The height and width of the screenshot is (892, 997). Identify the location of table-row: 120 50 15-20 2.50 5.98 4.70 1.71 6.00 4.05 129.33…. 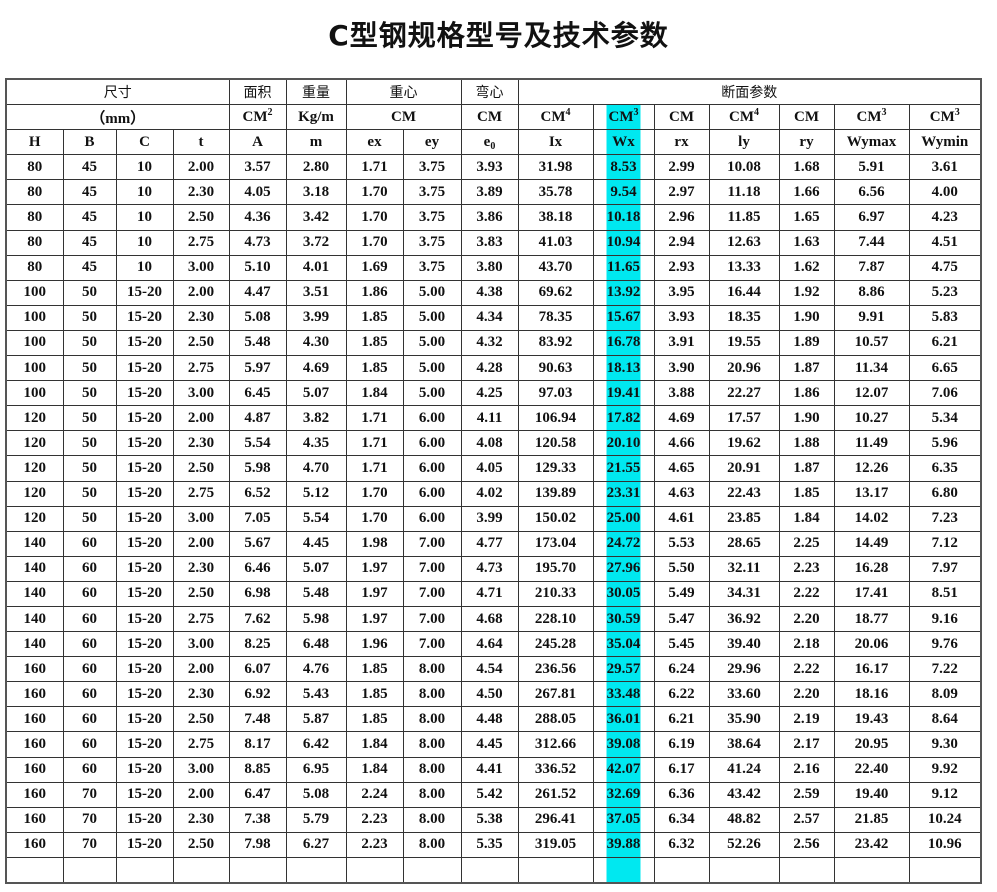
(493, 468).